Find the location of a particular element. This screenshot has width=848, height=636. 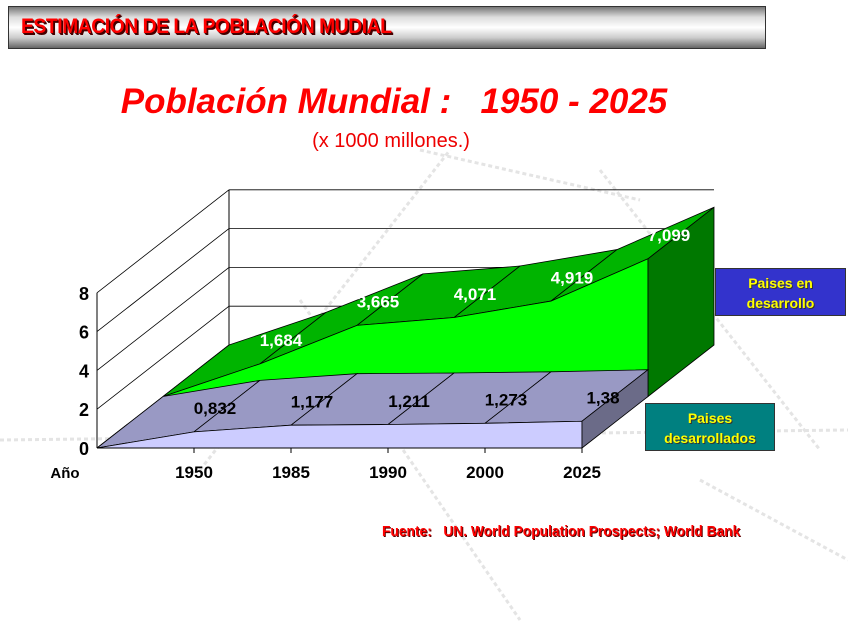

x-axis-label: Año is located at coordinates (64, 473).